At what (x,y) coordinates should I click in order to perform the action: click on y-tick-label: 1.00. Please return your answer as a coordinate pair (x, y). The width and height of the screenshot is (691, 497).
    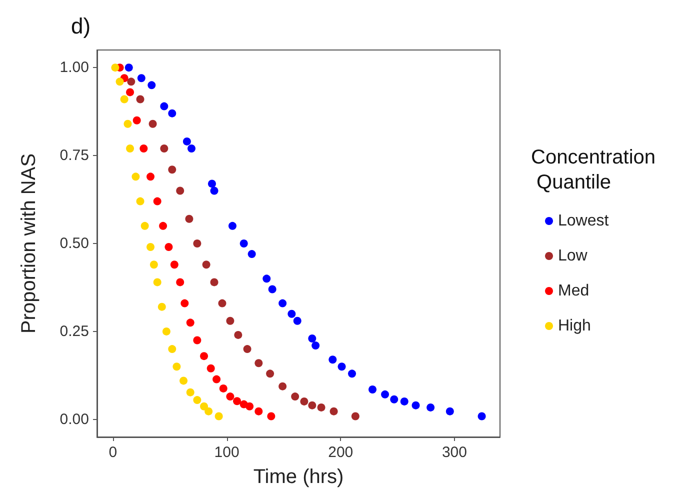
    Looking at the image, I should click on (74, 67).